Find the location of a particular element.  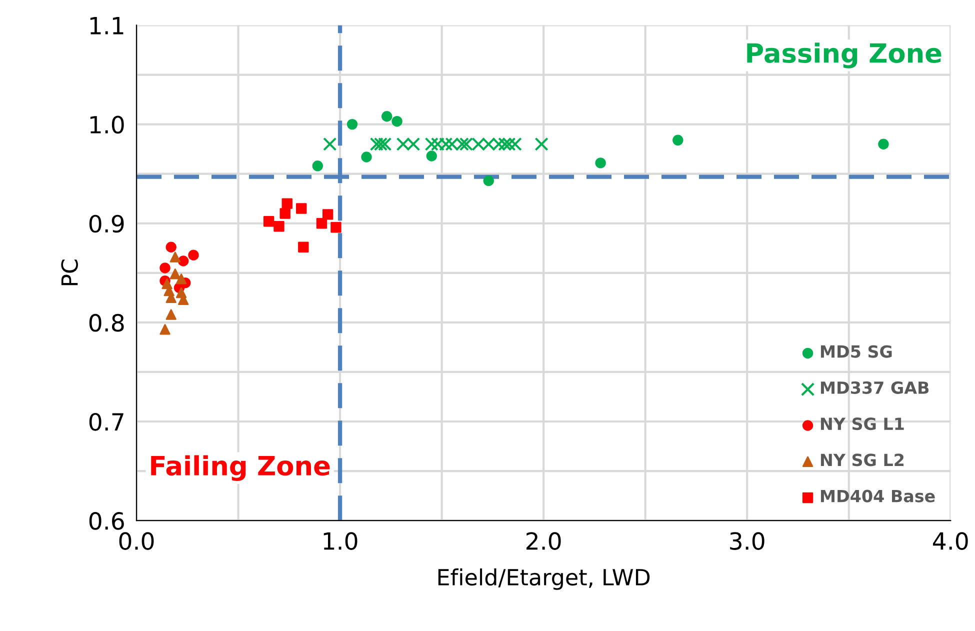

y-tick-label: 0.9 is located at coordinates (106, 223).